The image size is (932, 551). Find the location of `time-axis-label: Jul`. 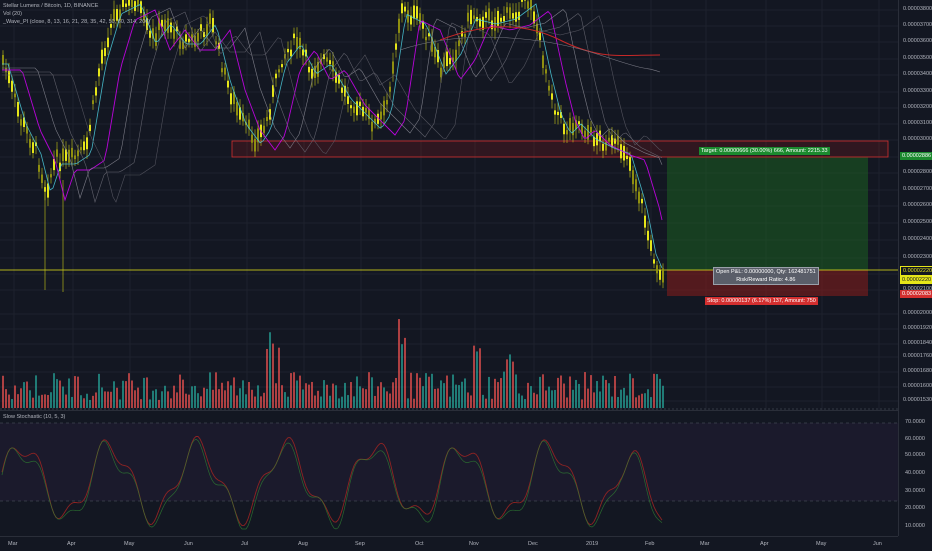

time-axis-label: Jul is located at coordinates (245, 544).